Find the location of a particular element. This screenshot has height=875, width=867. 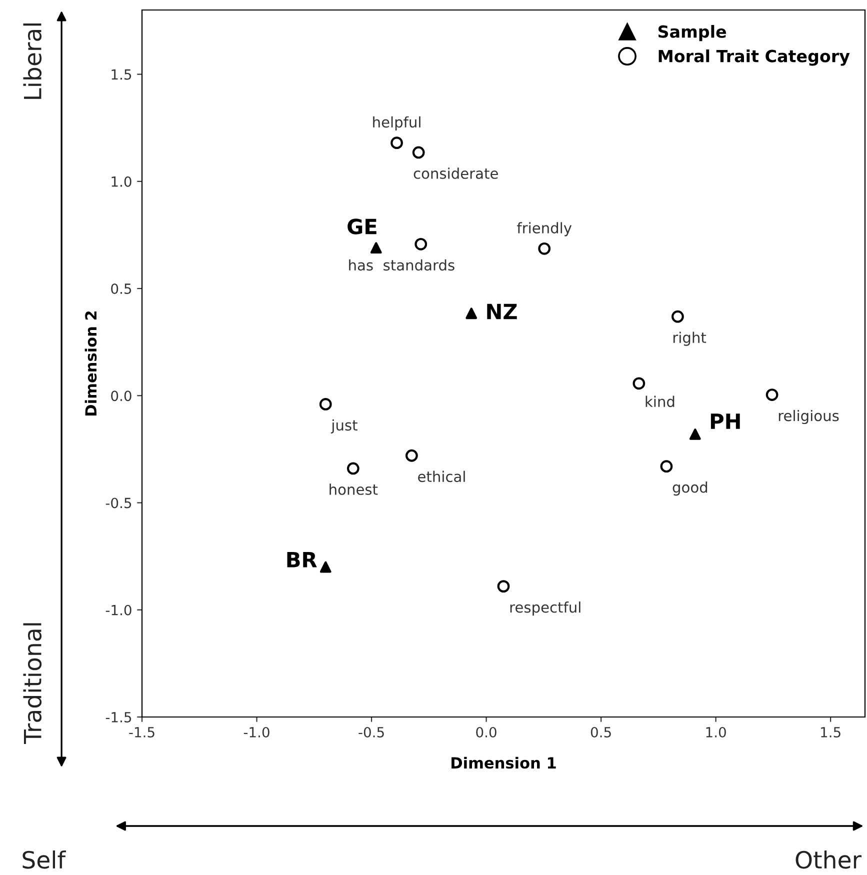

y-tick-label: -1.5 is located at coordinates (119, 717).